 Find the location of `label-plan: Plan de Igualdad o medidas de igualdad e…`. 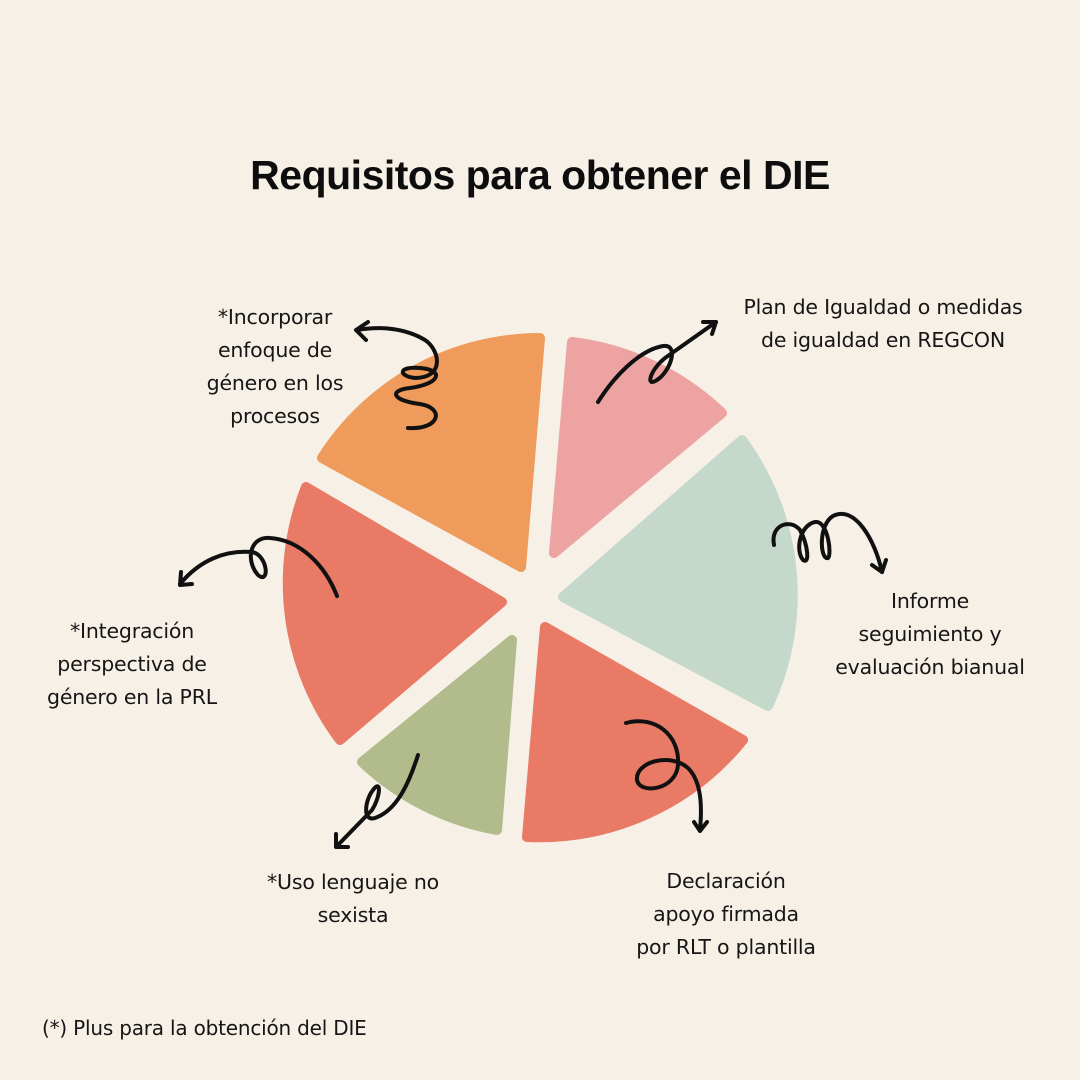

label-plan: Plan de Igualdad o medidas de igualdad e… is located at coordinates (883, 323).